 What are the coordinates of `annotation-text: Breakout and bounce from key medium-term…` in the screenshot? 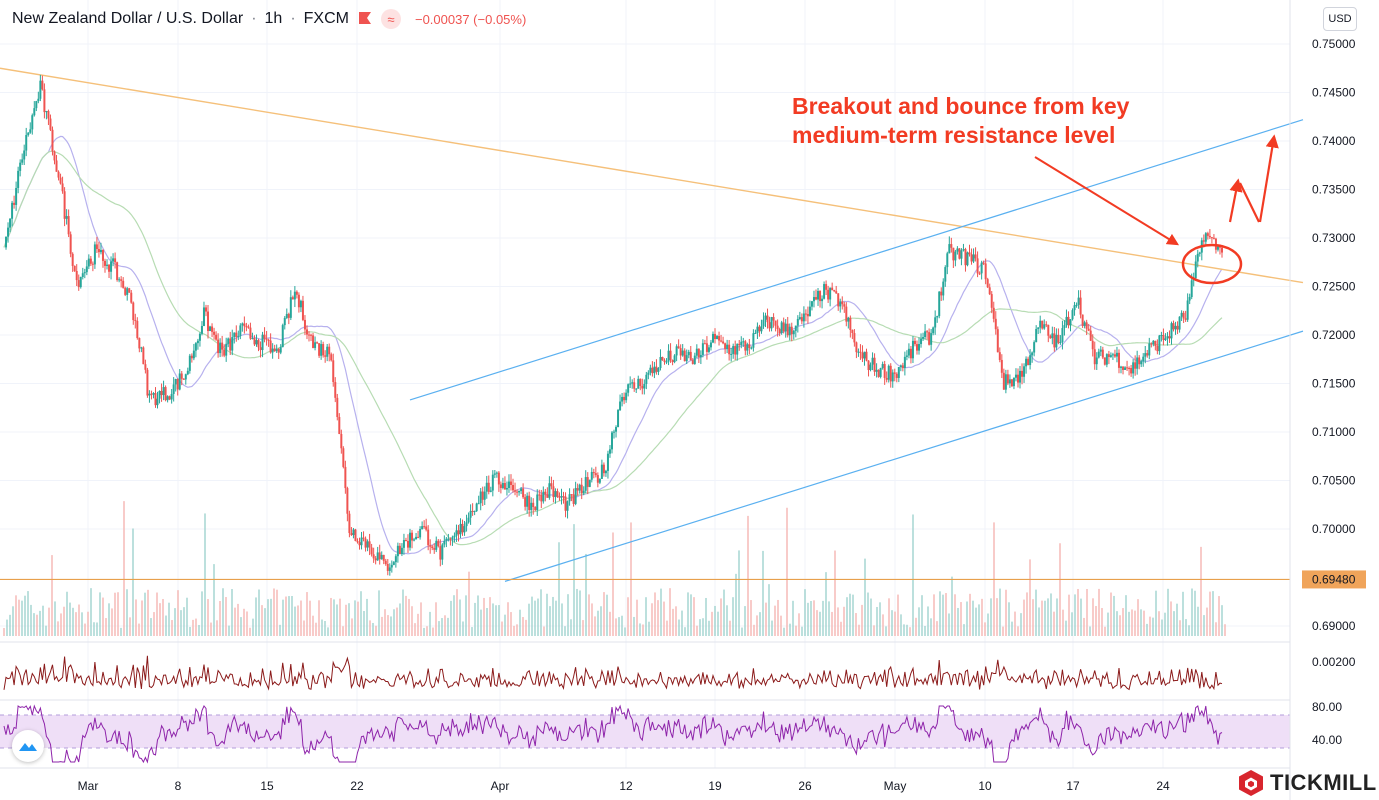 It's located at (961, 120).